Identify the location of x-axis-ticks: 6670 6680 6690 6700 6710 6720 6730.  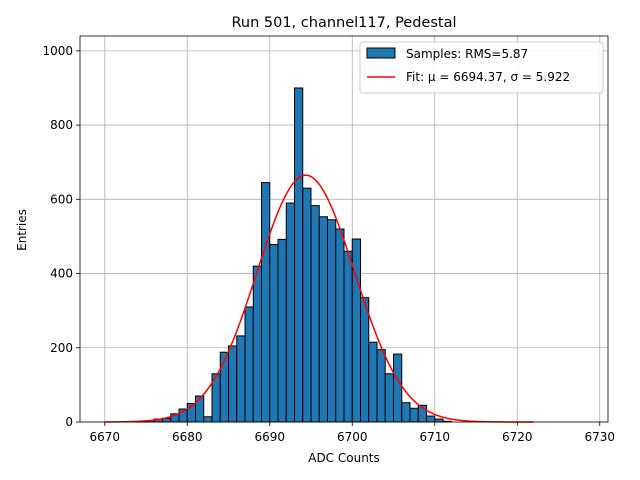
(352, 433).